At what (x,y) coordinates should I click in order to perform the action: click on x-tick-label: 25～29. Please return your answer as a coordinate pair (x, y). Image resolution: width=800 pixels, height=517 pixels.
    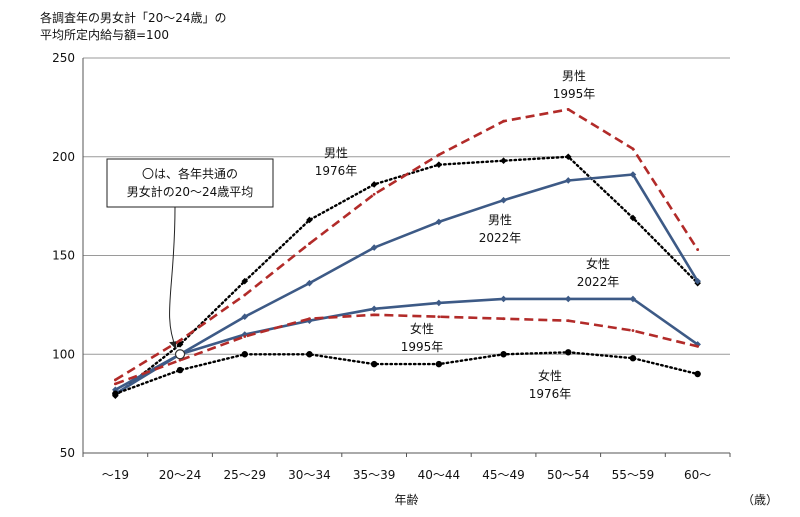
    Looking at the image, I should click on (244, 475).